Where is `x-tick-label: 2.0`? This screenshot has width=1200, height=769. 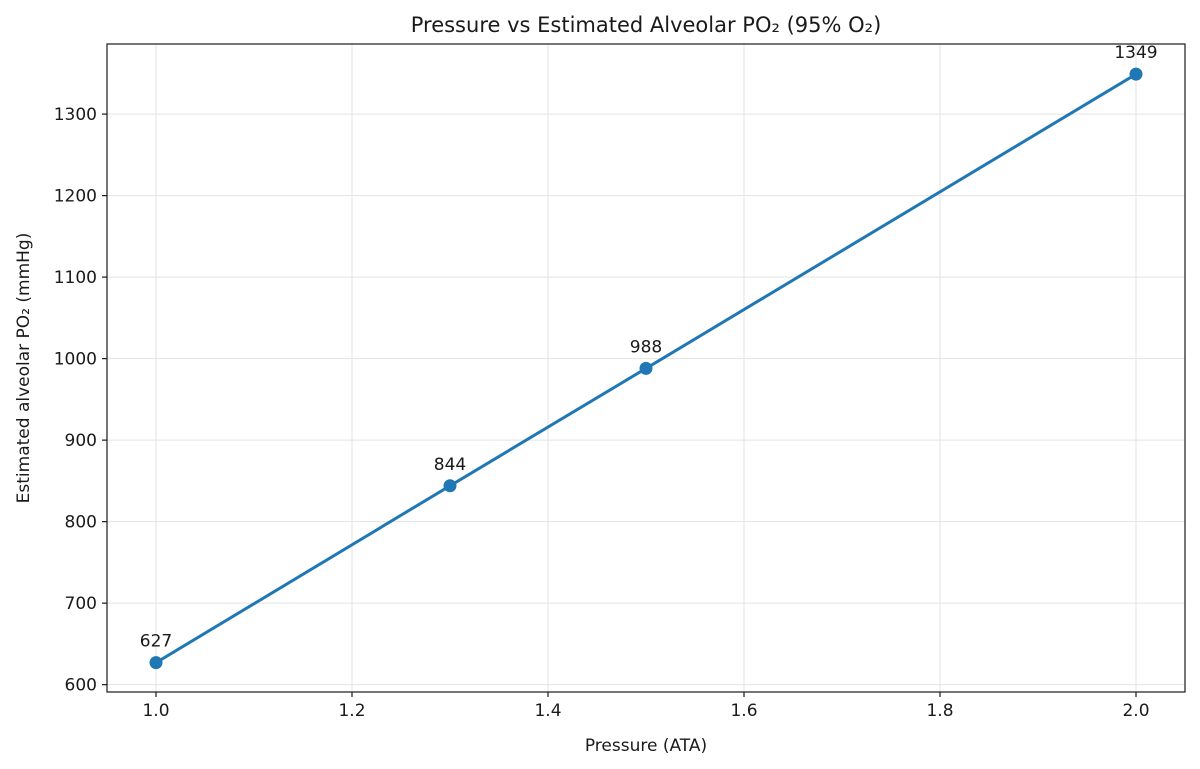
x-tick-label: 2.0 is located at coordinates (1135, 711).